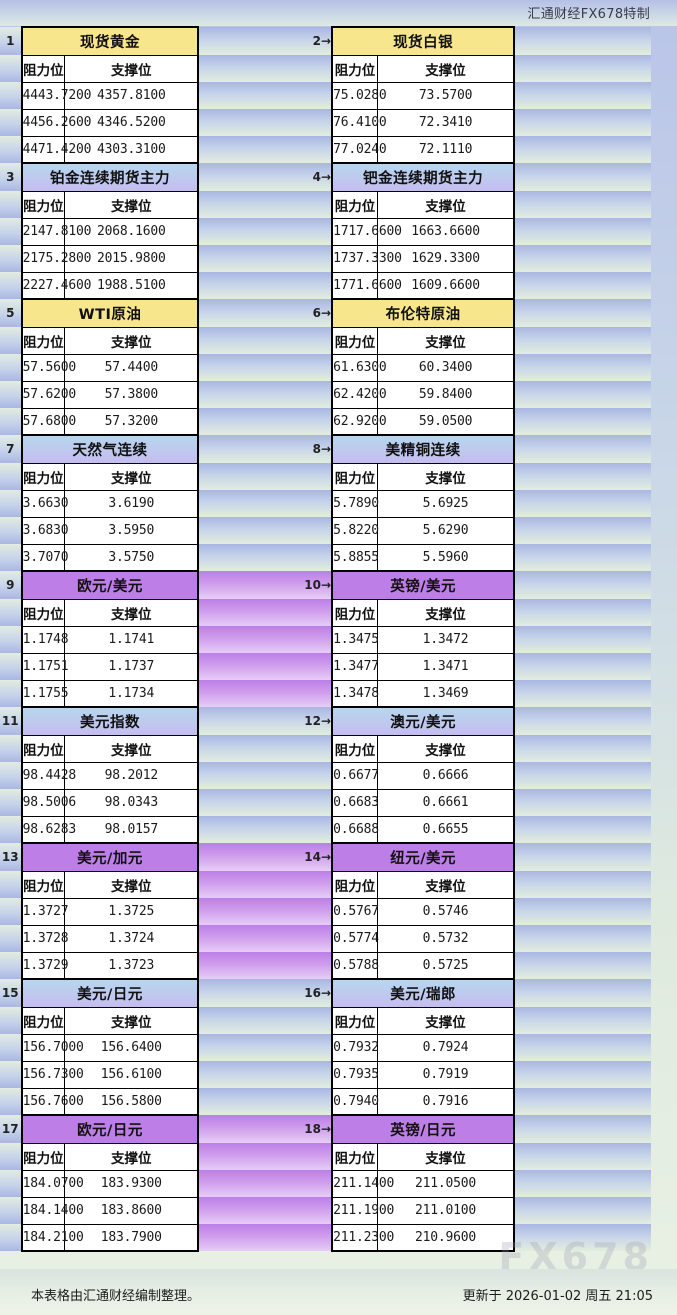 This screenshot has height=1315, width=677. What do you see at coordinates (48, 776) in the screenshot?
I see `resistance-value: 98.4428` at bounding box center [48, 776].